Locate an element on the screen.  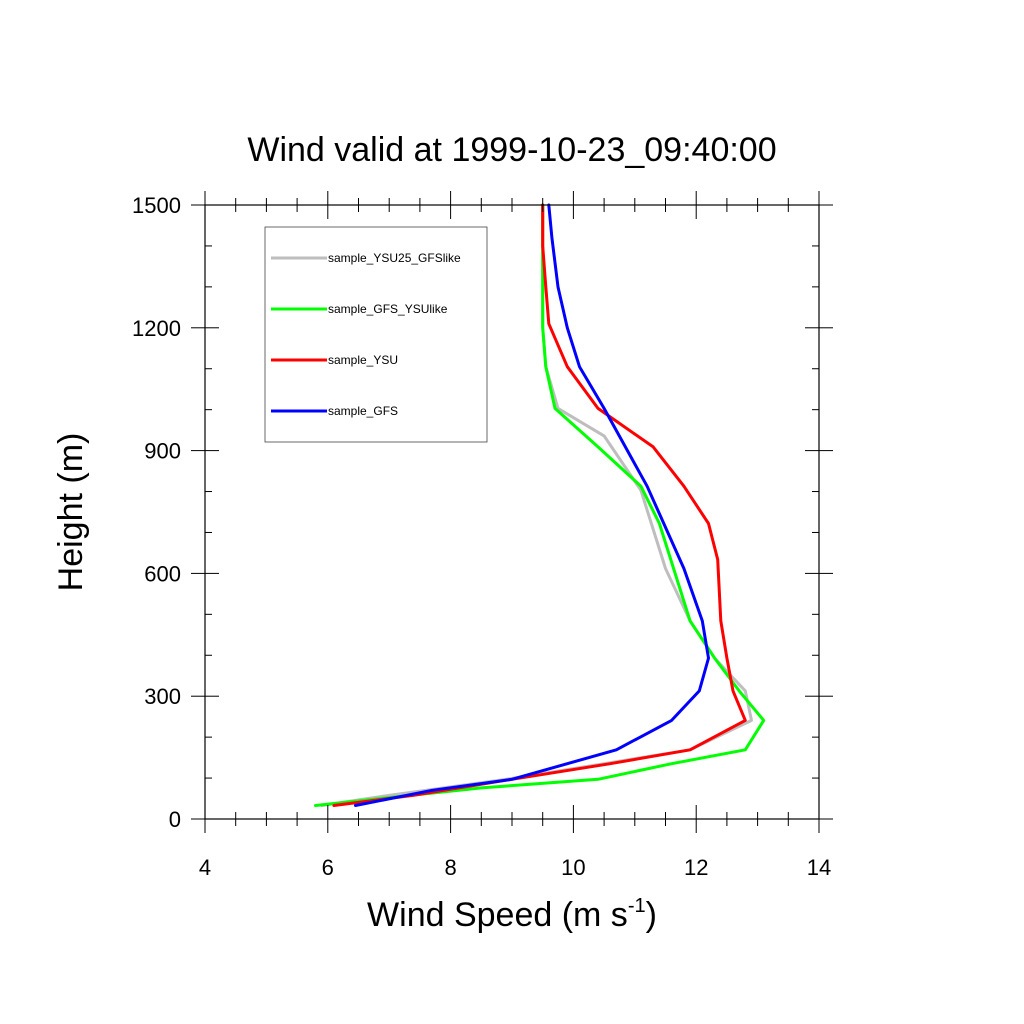
x-tick-label: 8 is located at coordinates (450, 867).